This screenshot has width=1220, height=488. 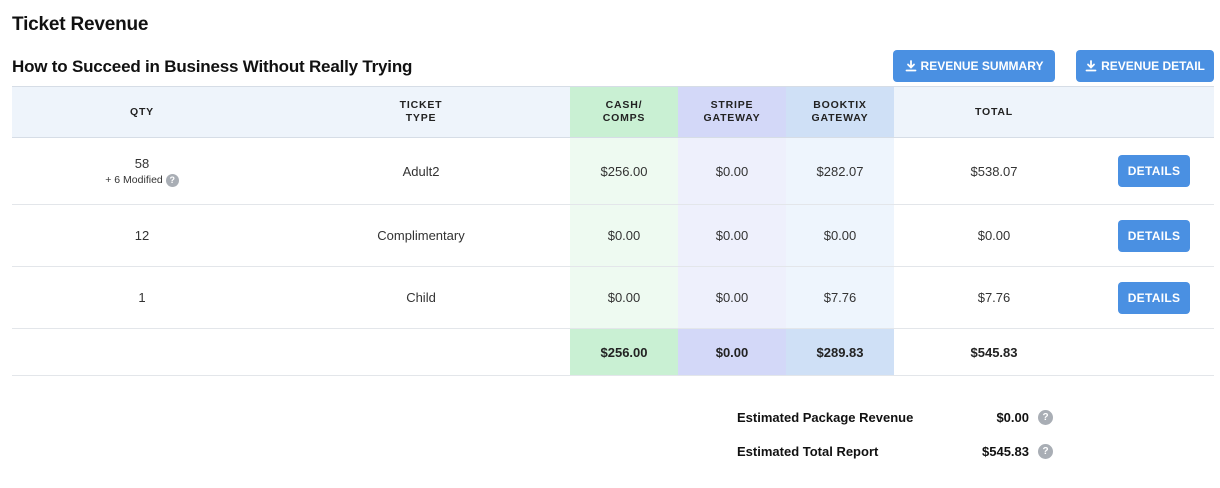 What do you see at coordinates (840, 297) in the screenshot?
I see `booktix-cell: $7.76` at bounding box center [840, 297].